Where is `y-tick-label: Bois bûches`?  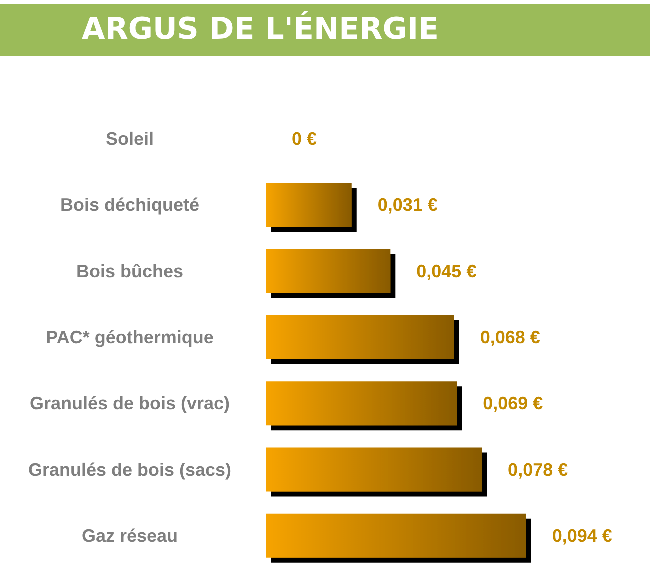
y-tick-label: Bois bûches is located at coordinates (130, 271).